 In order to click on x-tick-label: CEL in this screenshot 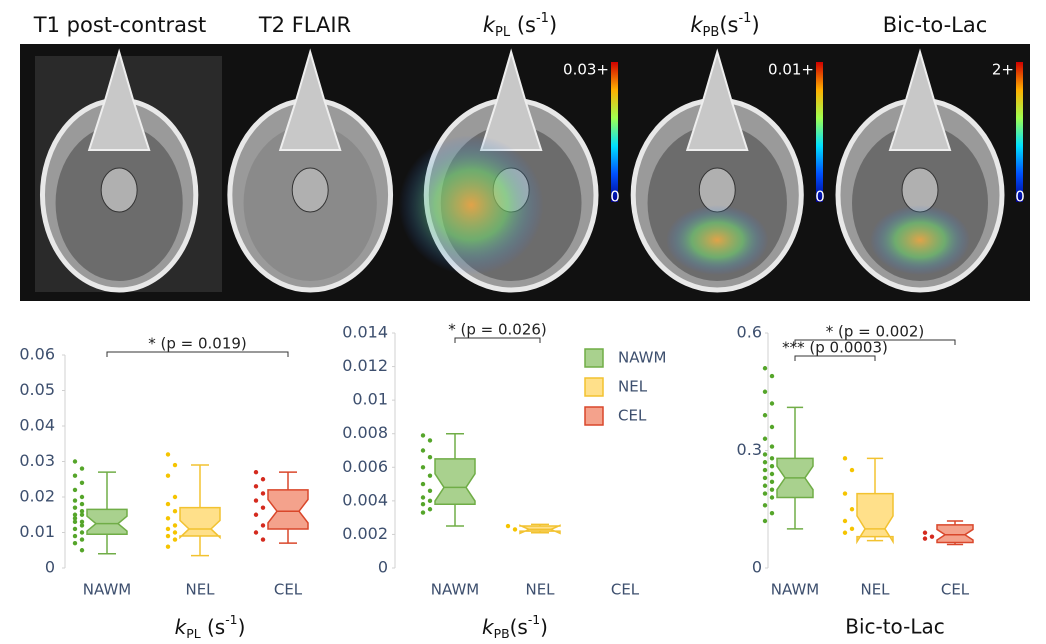, I will do `click(288, 590)`.